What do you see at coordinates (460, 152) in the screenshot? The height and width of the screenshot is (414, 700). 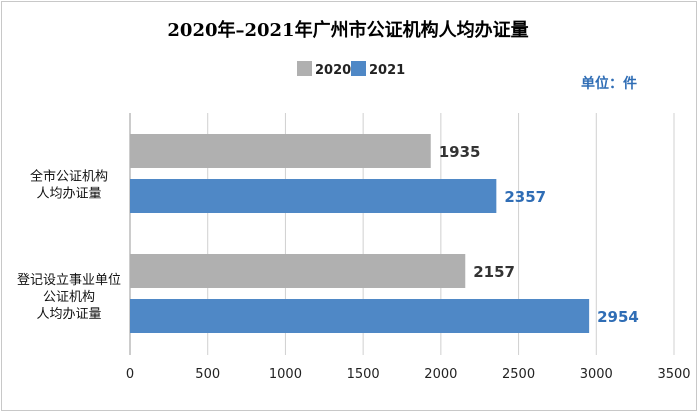 I see `data-label: 1935` at bounding box center [460, 152].